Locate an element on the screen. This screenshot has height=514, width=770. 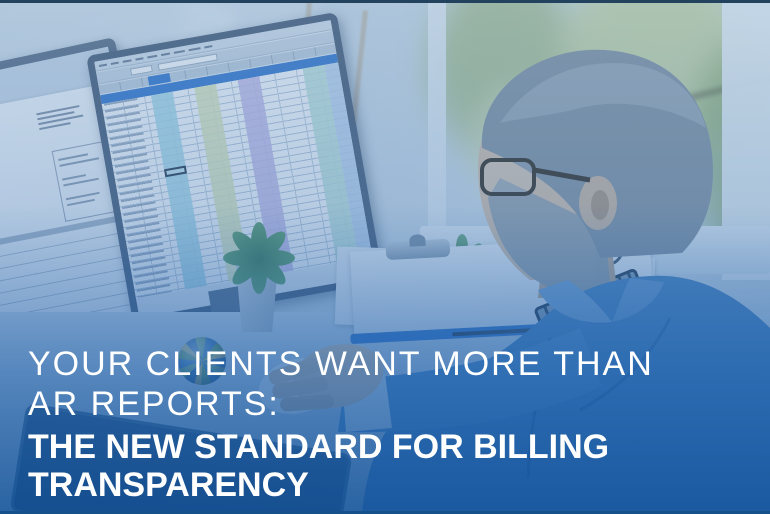
bottom-border-bar is located at coordinates (385, 512).